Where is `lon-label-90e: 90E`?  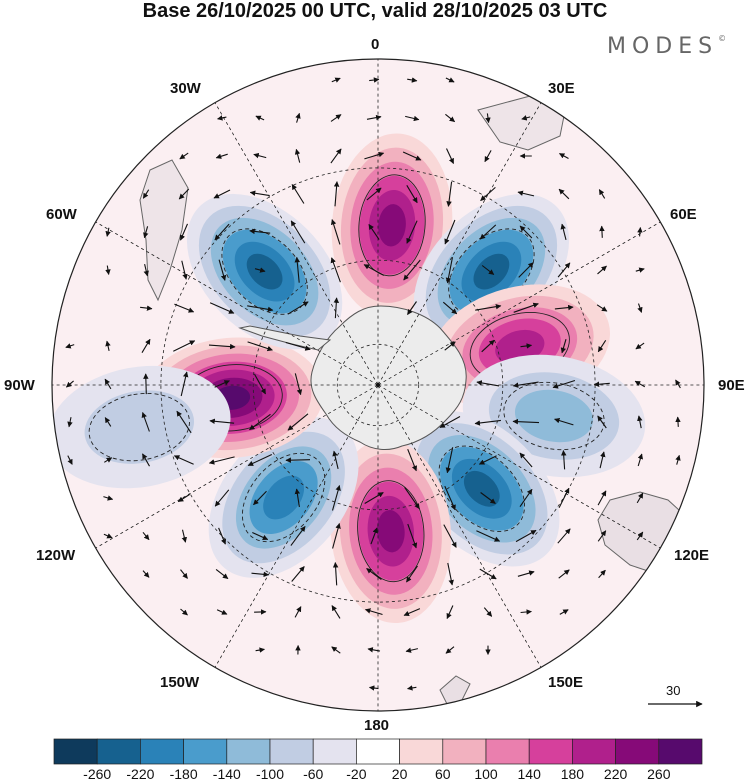 lon-label-90e: 90E is located at coordinates (731, 385).